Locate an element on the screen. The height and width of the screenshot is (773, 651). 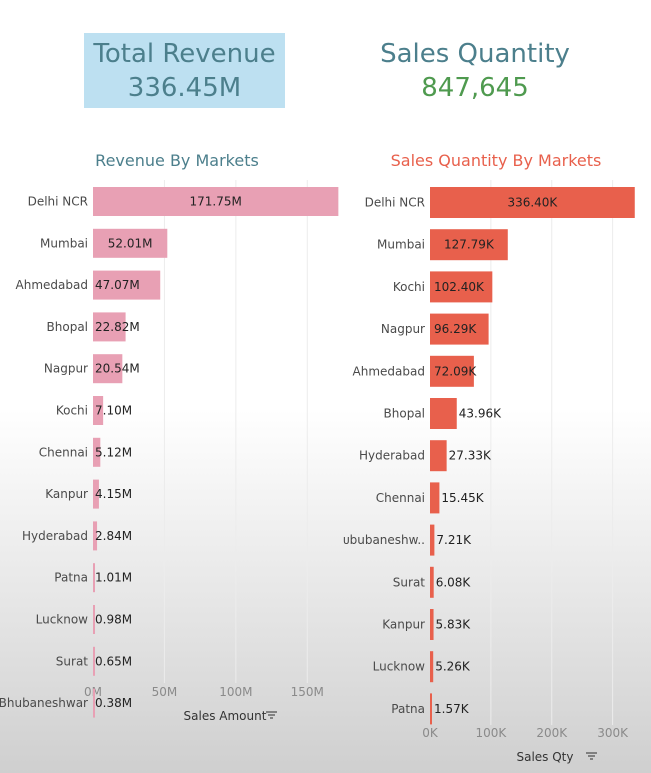
revenue-category-label: Surat is located at coordinates (72, 661).